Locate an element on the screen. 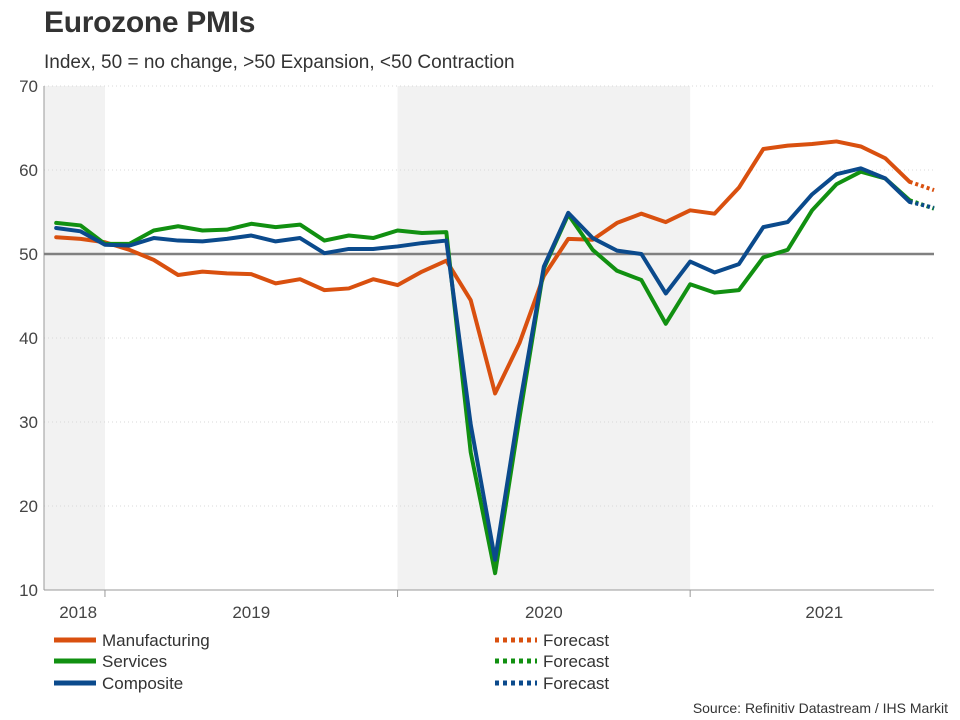 The image size is (960, 720). legend-label-forecast-services: Forecast is located at coordinates (576, 661).